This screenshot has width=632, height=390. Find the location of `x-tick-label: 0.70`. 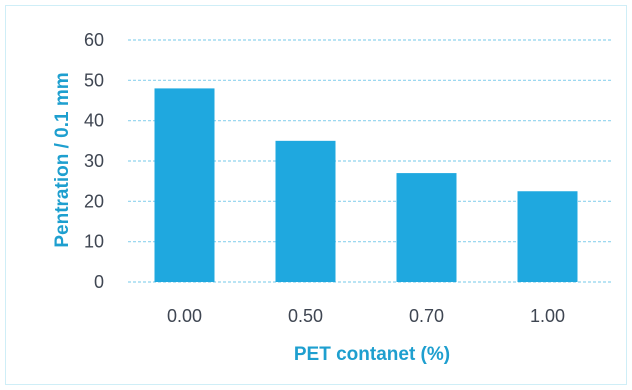

x-tick-label: 0.70 is located at coordinates (426, 316).